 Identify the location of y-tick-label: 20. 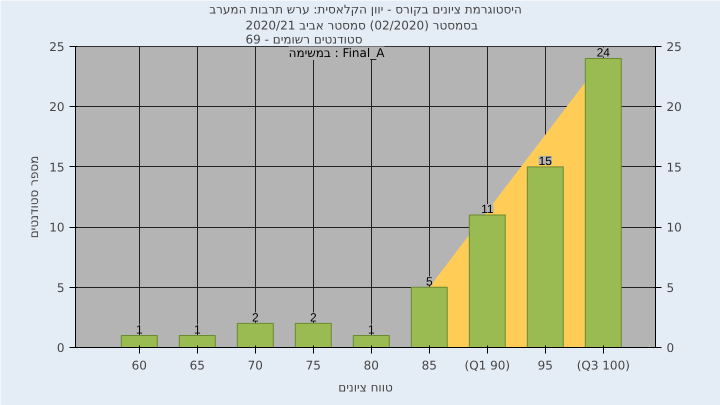
(57, 107).